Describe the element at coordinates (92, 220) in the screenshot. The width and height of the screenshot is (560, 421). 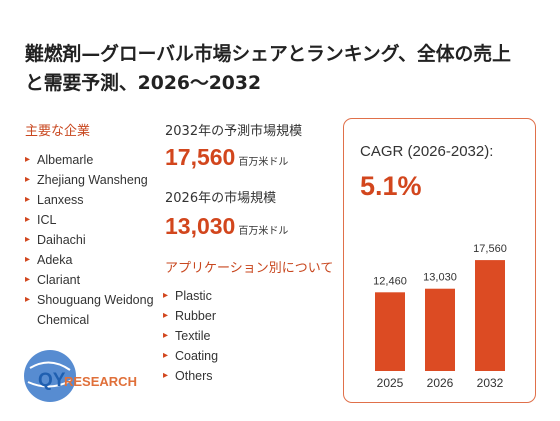
I see `company: ICL` at that location.